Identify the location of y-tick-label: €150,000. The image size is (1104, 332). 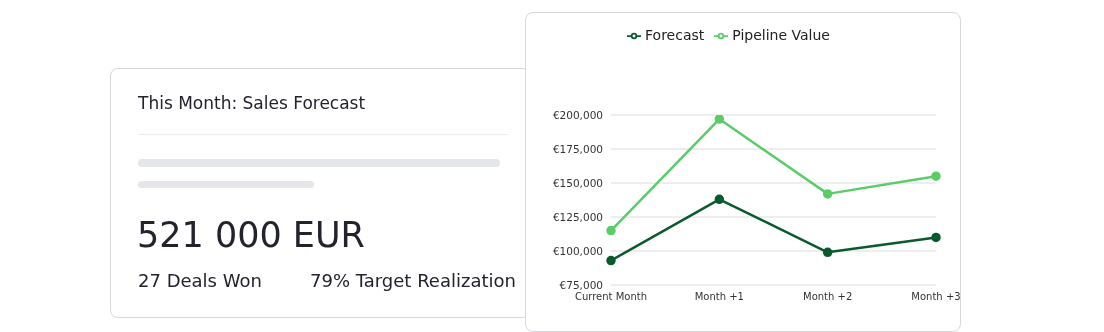
(577, 182).